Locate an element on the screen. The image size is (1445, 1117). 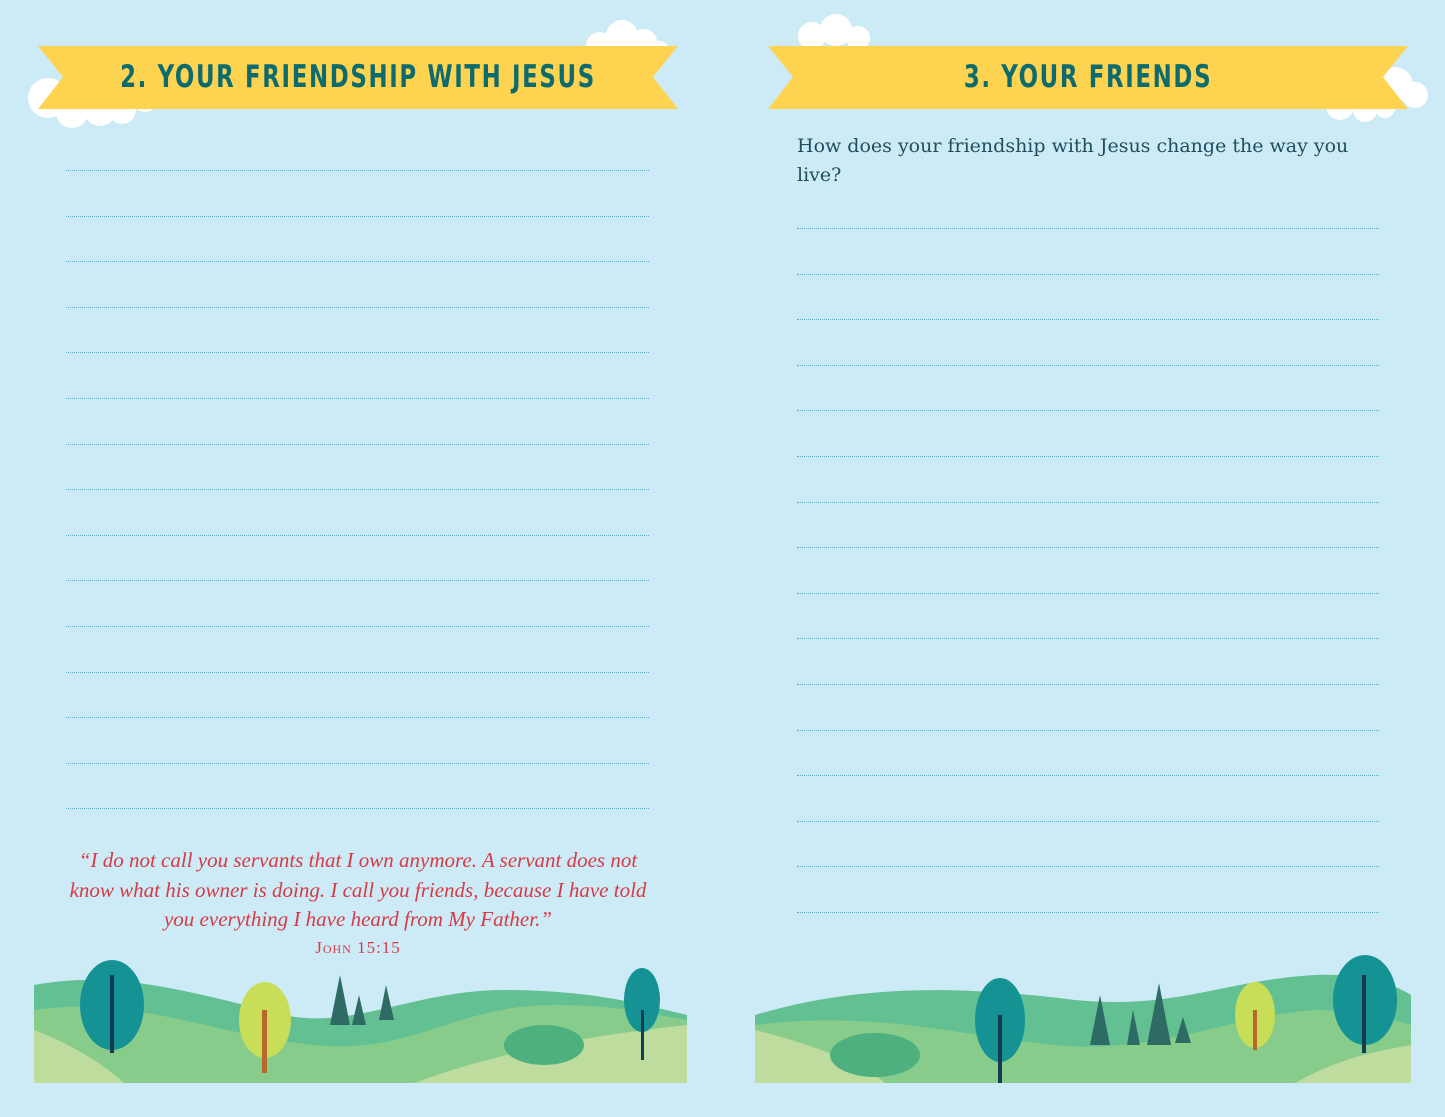
landscape-illustration-right is located at coordinates (1083, 1019).